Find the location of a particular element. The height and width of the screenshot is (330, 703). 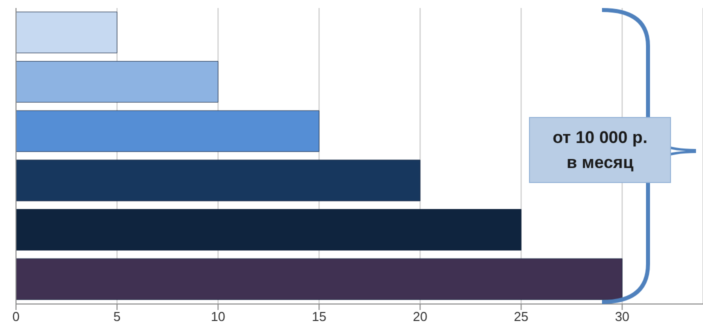

x-tick-label: 15 is located at coordinates (319, 316).